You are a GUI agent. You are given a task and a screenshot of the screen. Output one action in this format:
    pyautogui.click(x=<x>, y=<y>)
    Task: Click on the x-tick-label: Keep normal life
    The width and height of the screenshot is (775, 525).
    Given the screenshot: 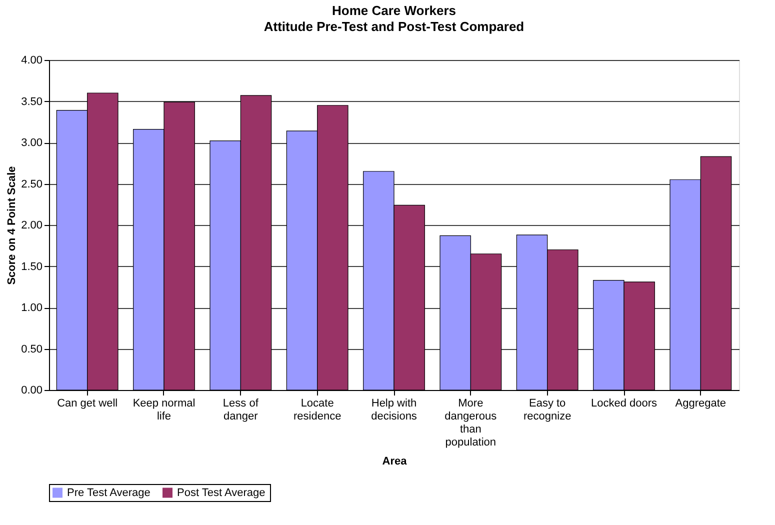 What is the action you would take?
    pyautogui.click(x=164, y=410)
    